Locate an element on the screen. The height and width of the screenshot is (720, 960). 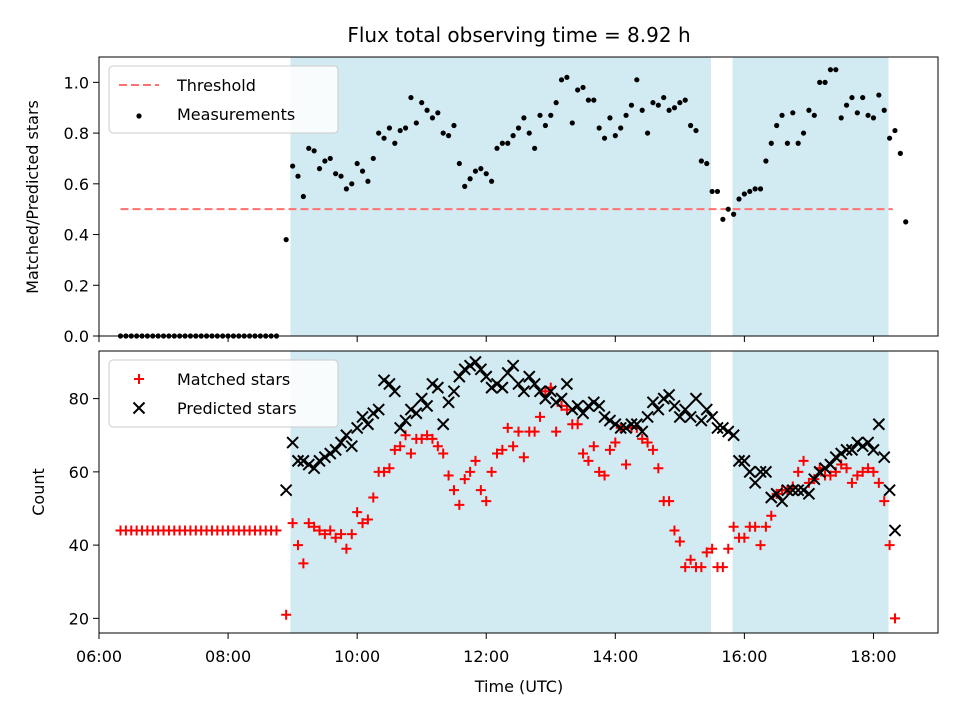
legend-item-matched-stars: Matched stars is located at coordinates (212, 379).